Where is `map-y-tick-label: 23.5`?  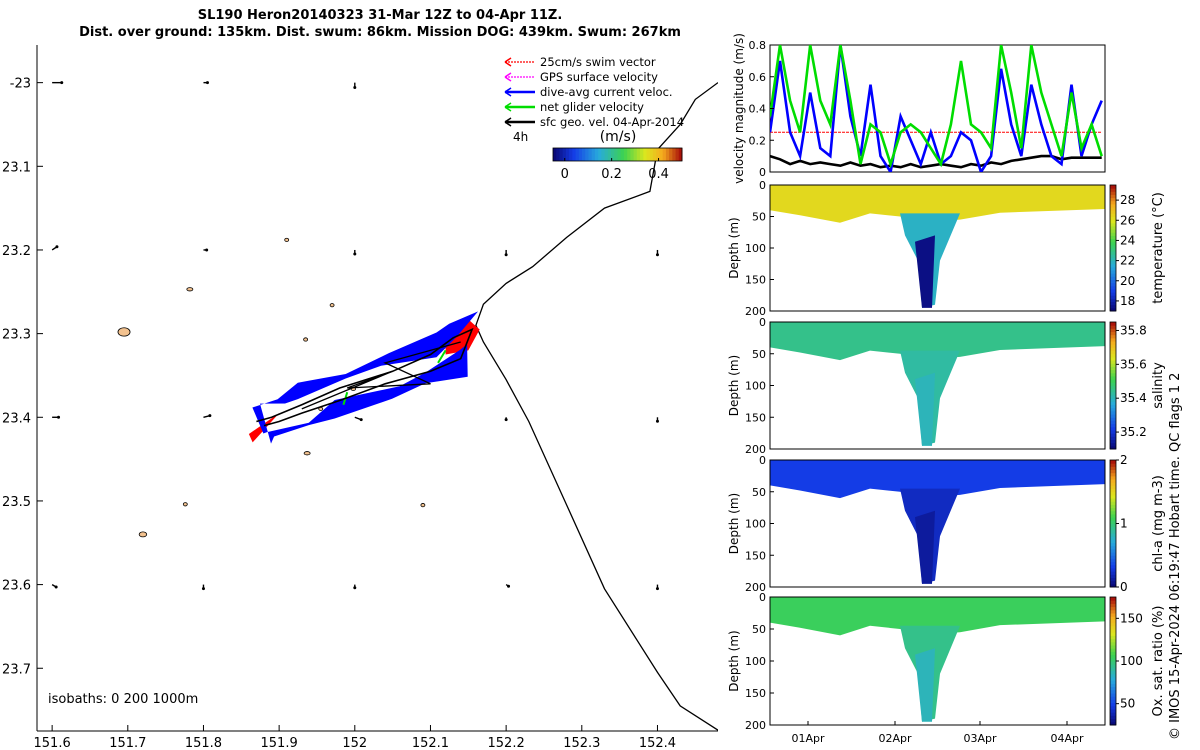
map-y-tick-label: 23.5 is located at coordinates (16, 502).